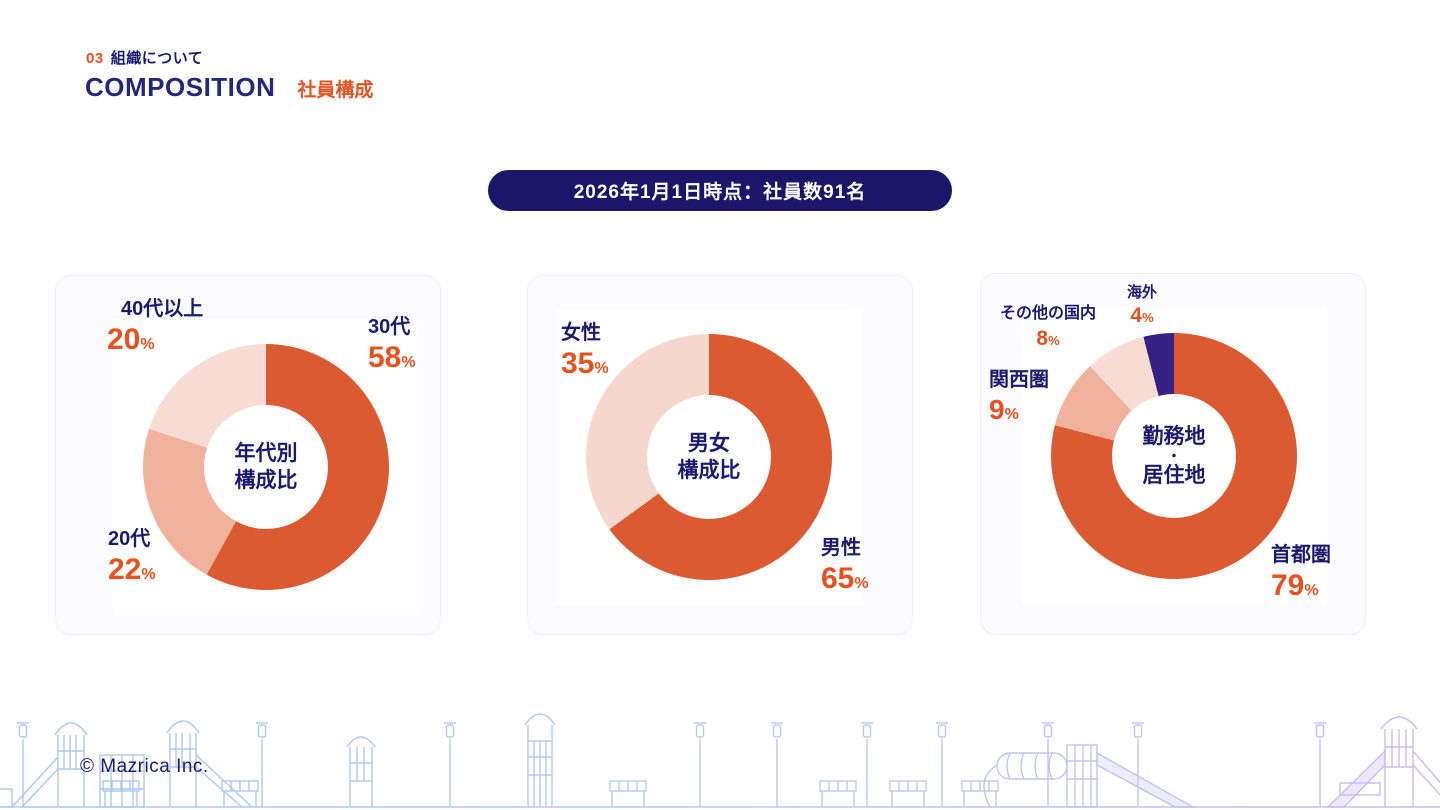  What do you see at coordinates (1174, 475) in the screenshot?
I see `donut-center-line: 居住地` at bounding box center [1174, 475].